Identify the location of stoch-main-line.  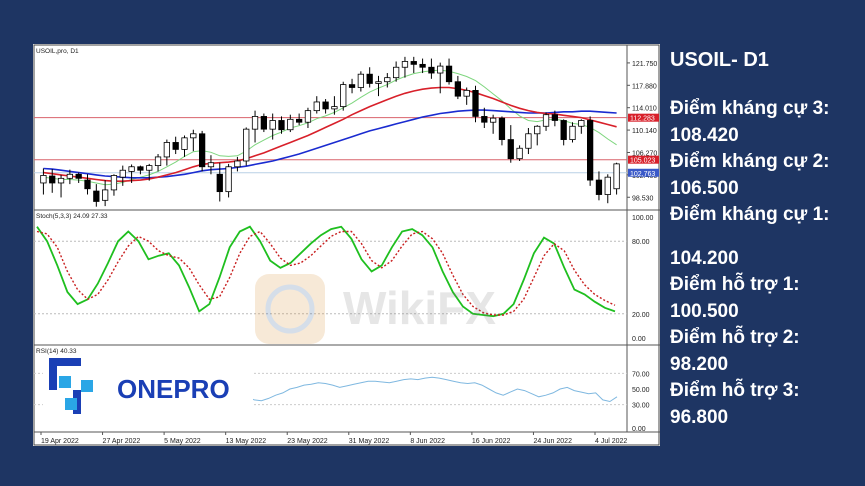
(326, 271).